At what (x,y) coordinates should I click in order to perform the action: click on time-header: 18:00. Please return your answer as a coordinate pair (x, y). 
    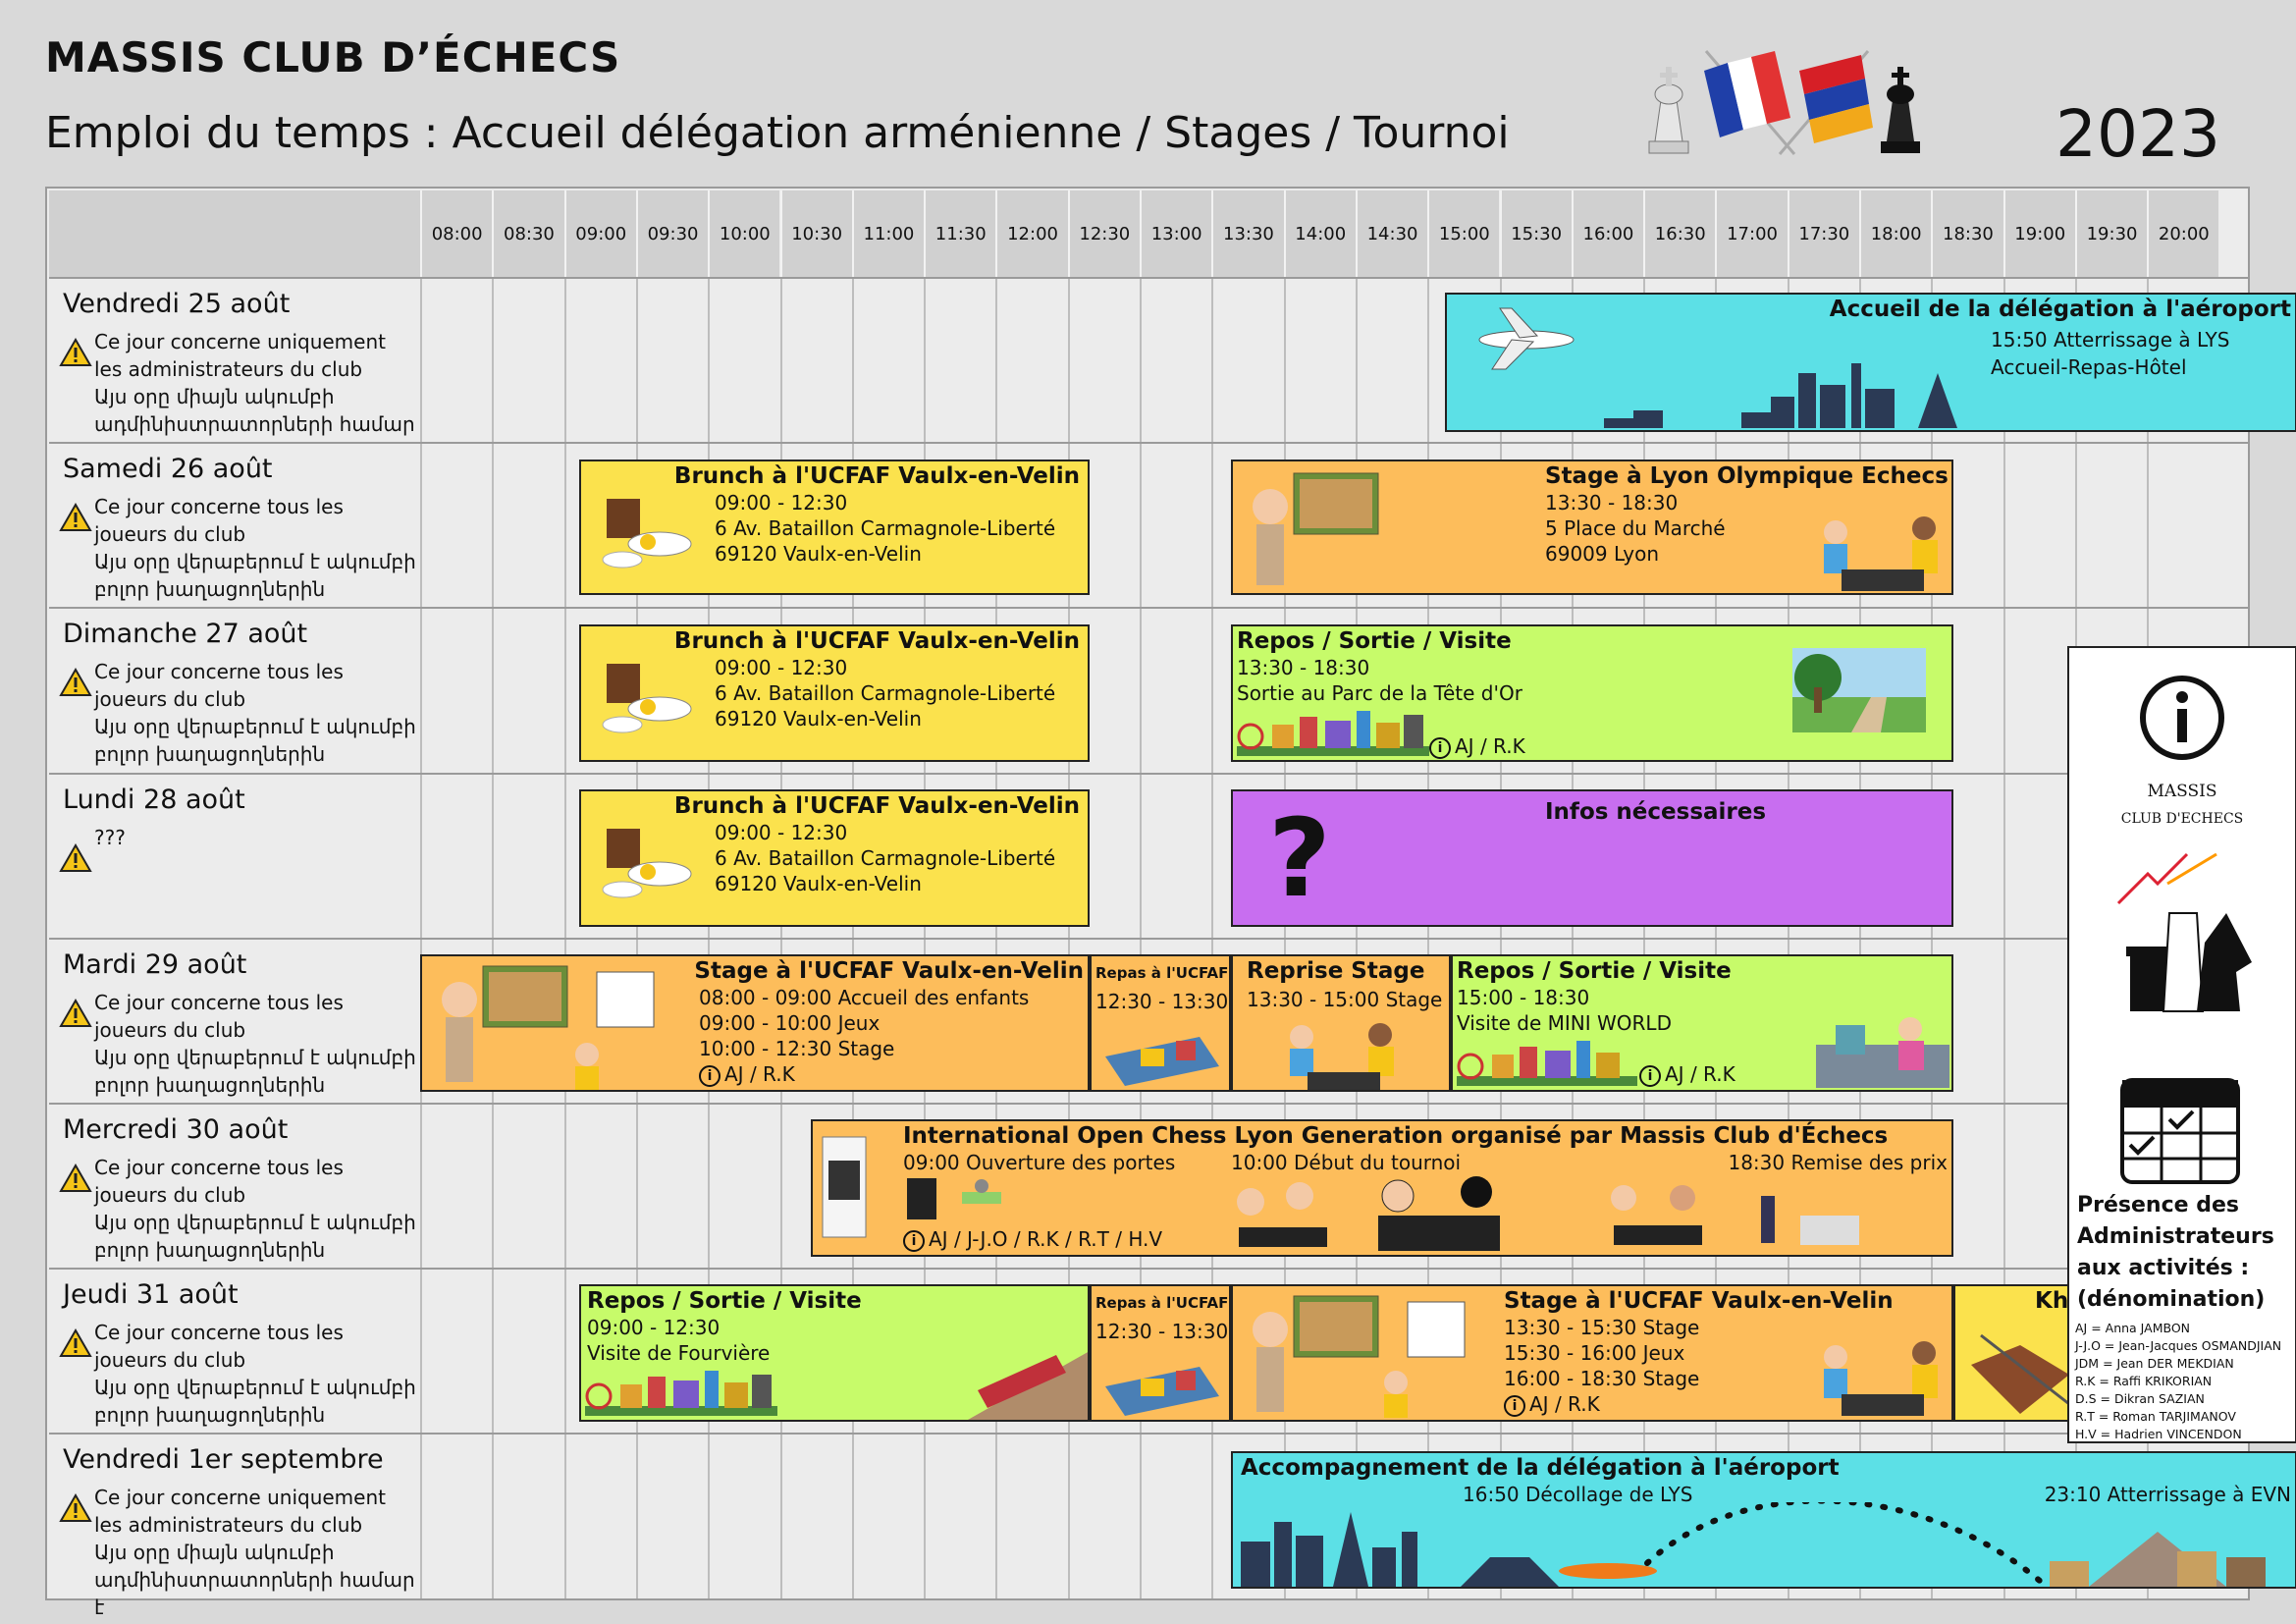
    Looking at the image, I should click on (1895, 233).